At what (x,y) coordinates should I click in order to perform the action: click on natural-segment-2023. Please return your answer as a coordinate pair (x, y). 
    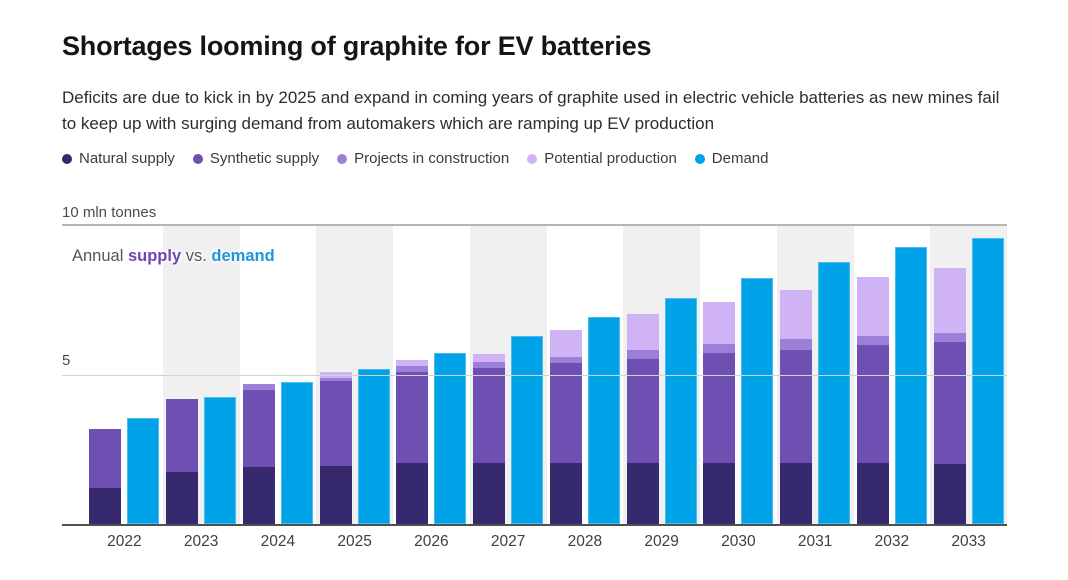
    Looking at the image, I should click on (182, 497).